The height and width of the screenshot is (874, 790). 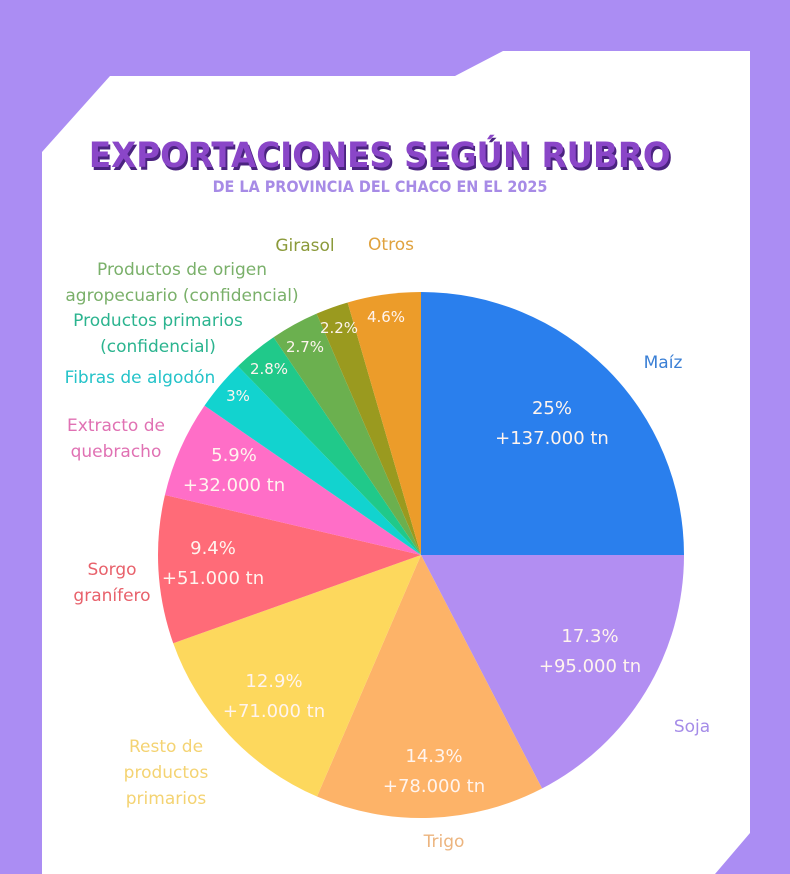 I want to click on slice-value-label: 2.7%, so click(x=305, y=347).